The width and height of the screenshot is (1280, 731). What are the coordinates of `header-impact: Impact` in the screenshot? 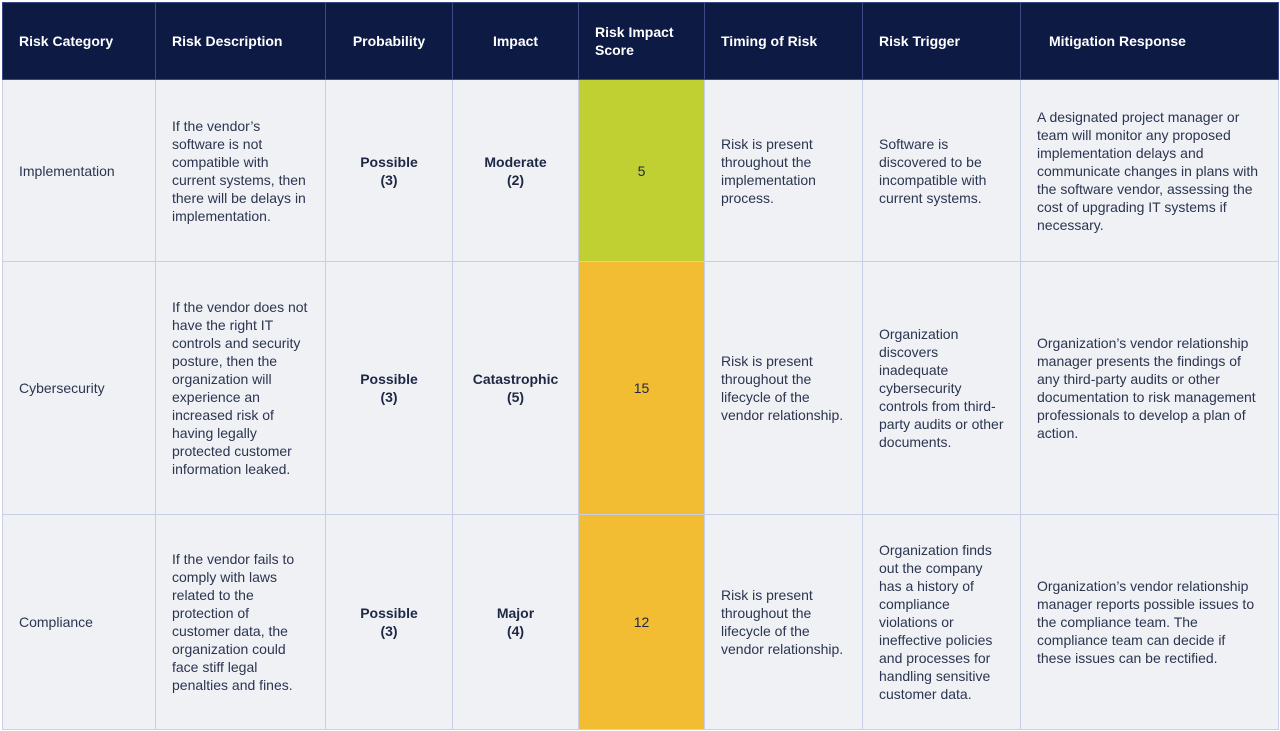 It's located at (515, 41).